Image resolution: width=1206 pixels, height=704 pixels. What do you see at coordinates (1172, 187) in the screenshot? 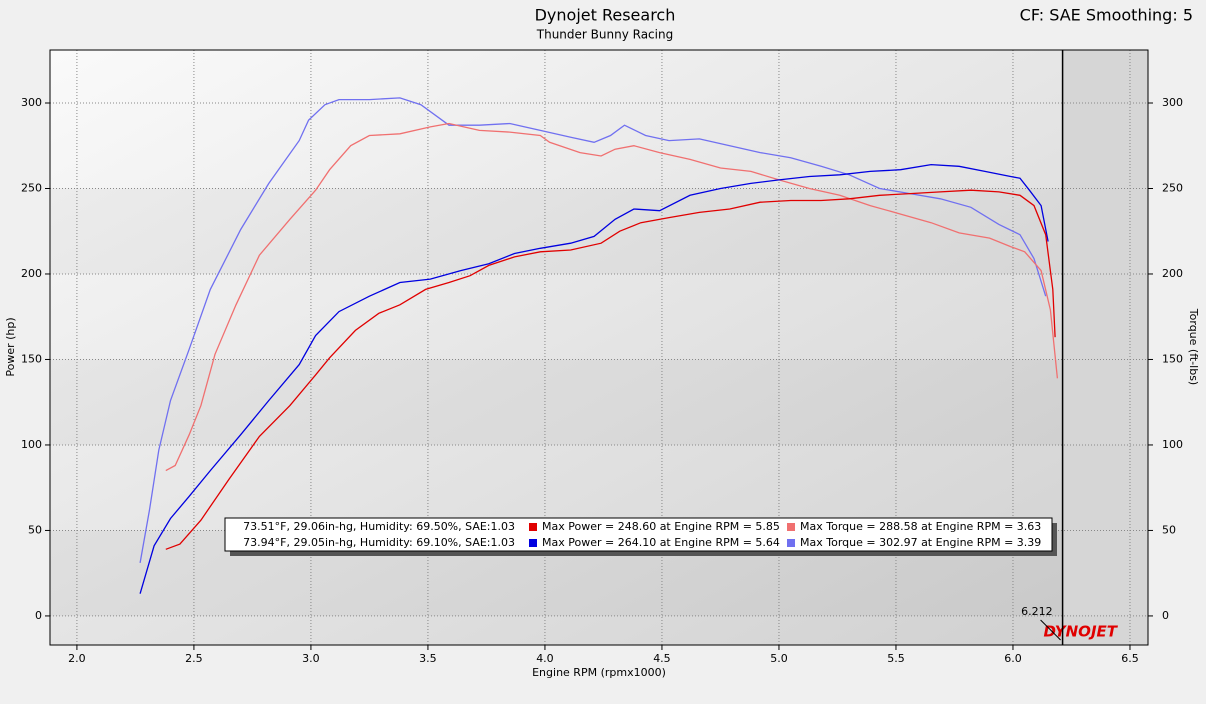
I see `y2-tick-label: 250` at bounding box center [1172, 187].